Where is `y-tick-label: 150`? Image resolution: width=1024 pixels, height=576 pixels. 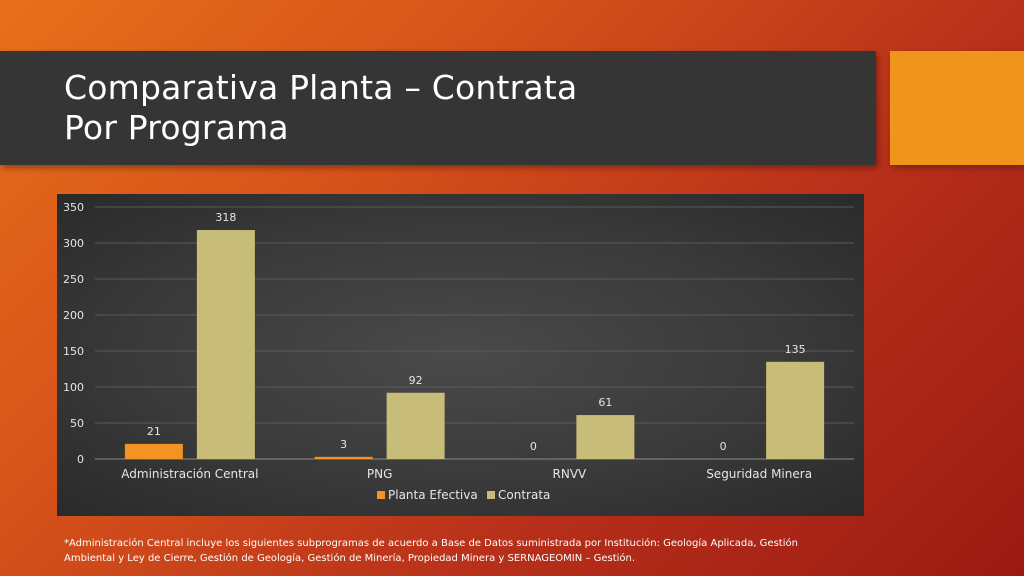
y-tick-label: 150 is located at coordinates (73, 351).